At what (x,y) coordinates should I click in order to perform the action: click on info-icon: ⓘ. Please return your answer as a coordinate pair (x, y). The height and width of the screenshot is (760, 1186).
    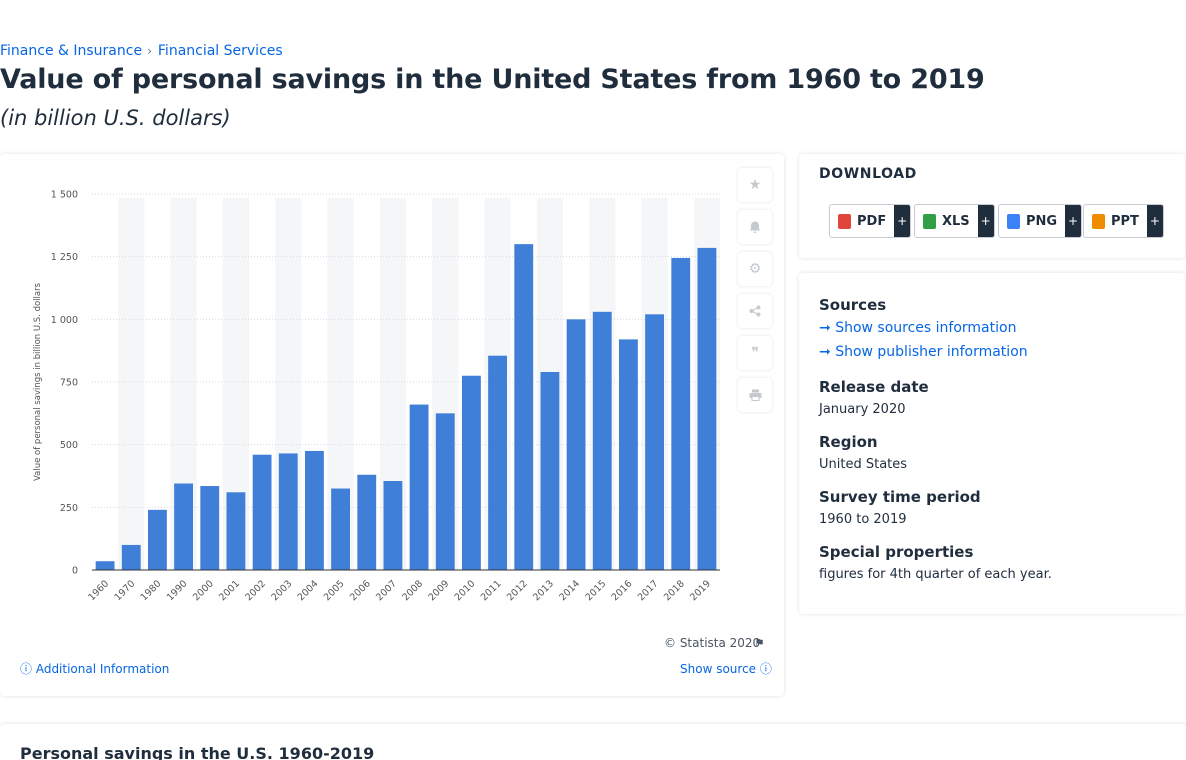
    Looking at the image, I should click on (28, 669).